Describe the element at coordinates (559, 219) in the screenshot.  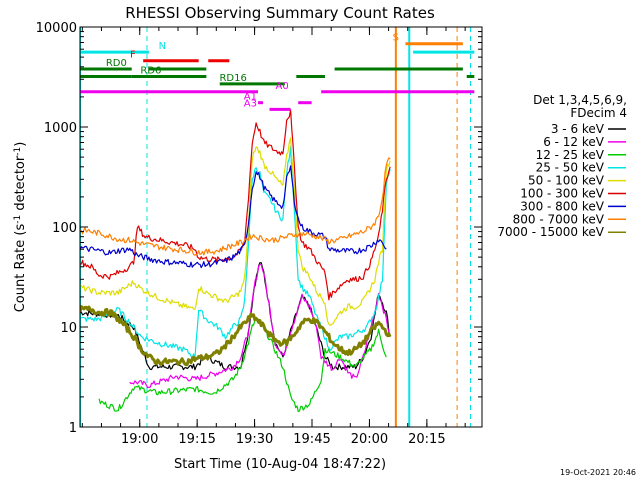
I see `legend-entry-800-7000-kev: 800 - 7000 keV` at that location.